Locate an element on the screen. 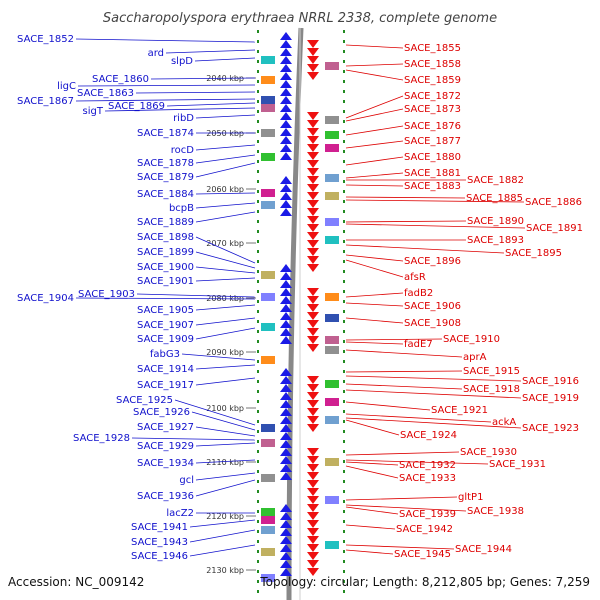  gene-label: SACE_1880 is located at coordinates (432, 157).